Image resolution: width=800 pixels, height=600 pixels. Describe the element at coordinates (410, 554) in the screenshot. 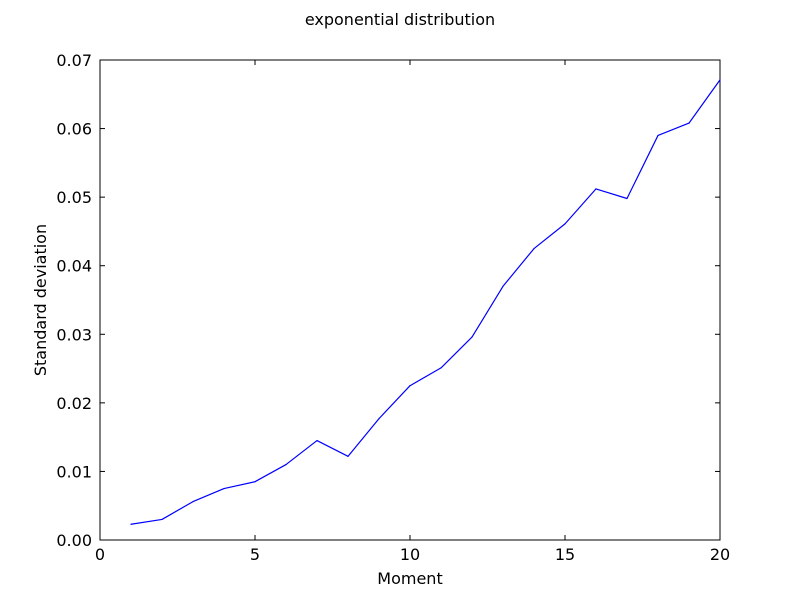

I see `x-tick-label: 10` at that location.